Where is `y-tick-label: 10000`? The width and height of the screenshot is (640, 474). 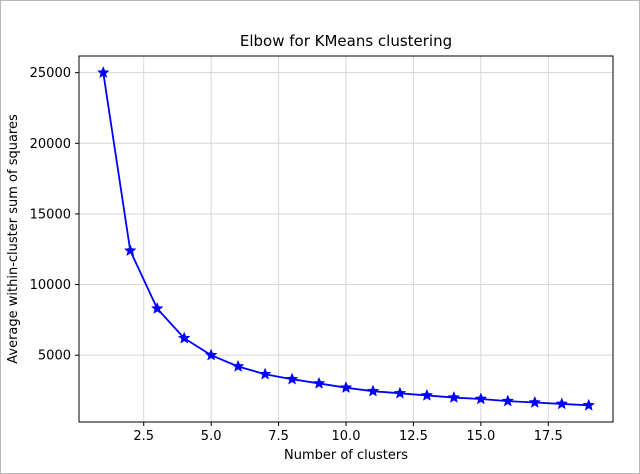
y-tick-label: 10000 is located at coordinates (50, 285).